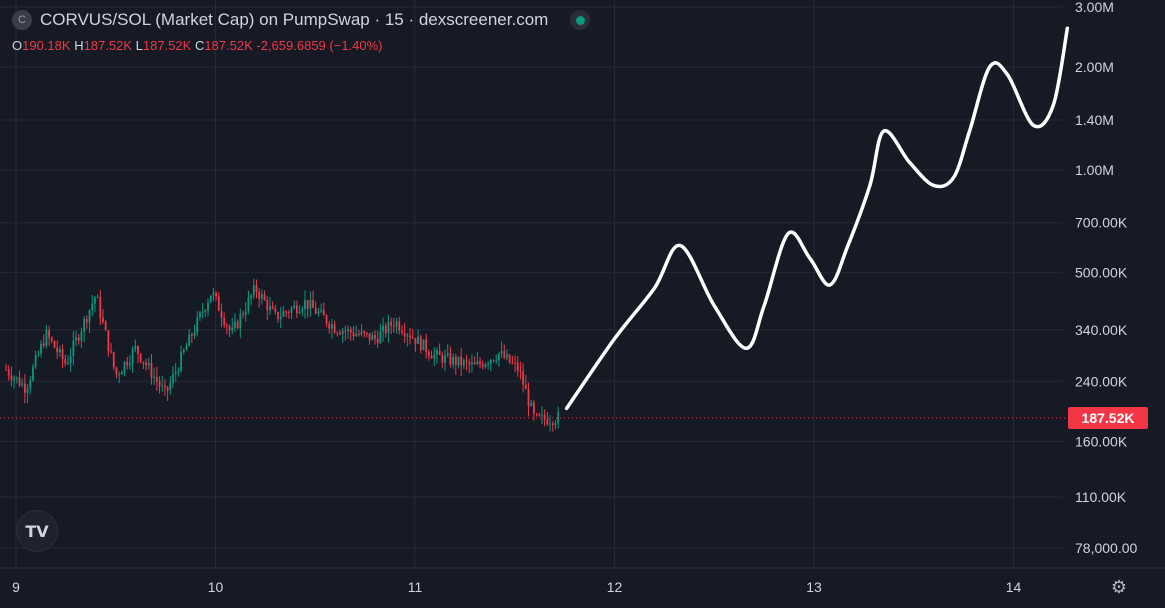  Describe the element at coordinates (1094, 170) in the screenshot. I see `y-tick-label: 1.00M` at that location.